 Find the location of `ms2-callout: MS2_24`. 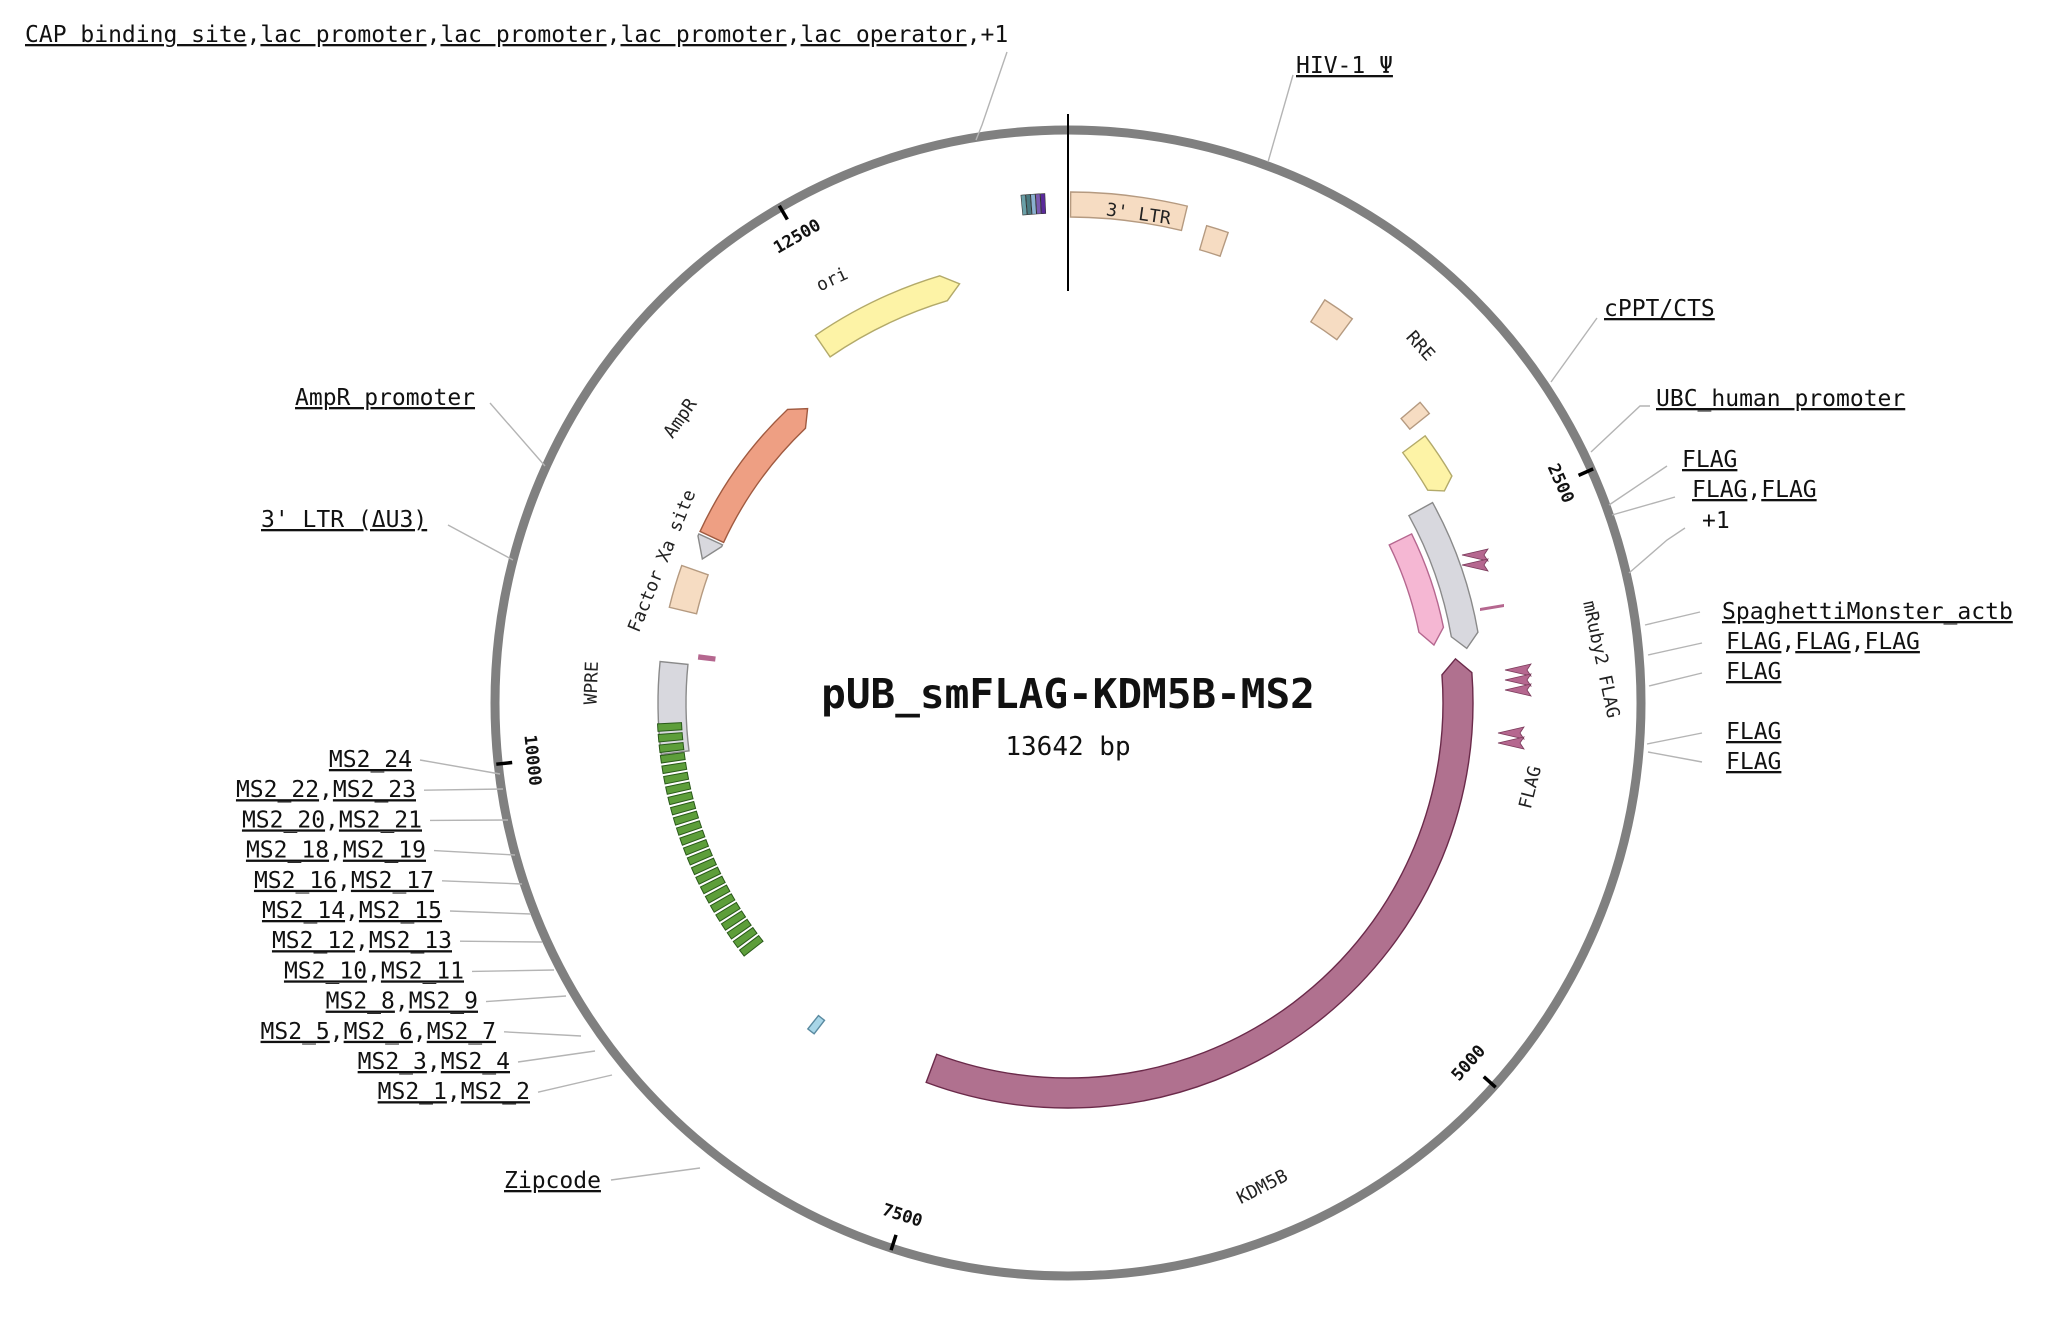

ms2-callout: MS2_24 is located at coordinates (370, 760).